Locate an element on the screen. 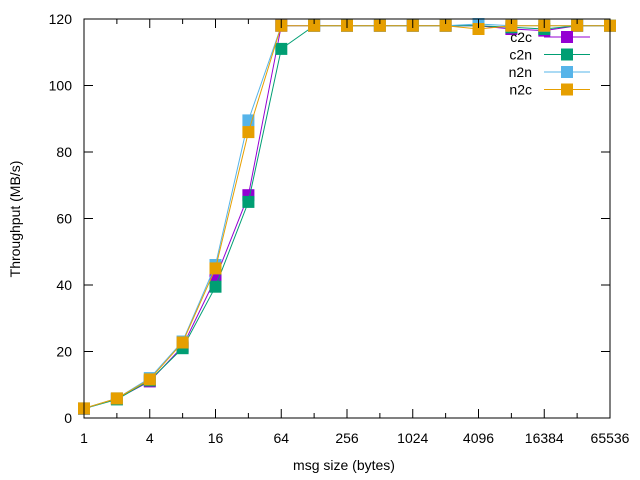 Image resolution: width=640 pixels, height=480 pixels. legend-marker-c2n is located at coordinates (567, 54).